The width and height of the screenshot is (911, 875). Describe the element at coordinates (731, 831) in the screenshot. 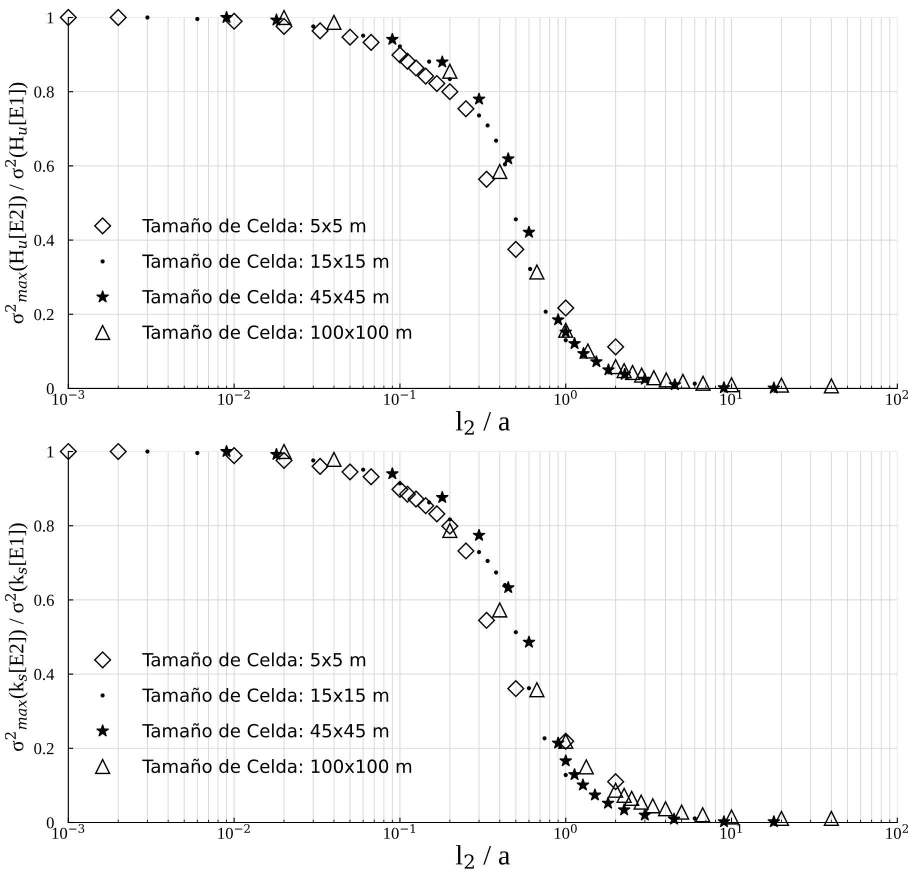

I see `x-tick-label: 10$^{1}$` at that location.